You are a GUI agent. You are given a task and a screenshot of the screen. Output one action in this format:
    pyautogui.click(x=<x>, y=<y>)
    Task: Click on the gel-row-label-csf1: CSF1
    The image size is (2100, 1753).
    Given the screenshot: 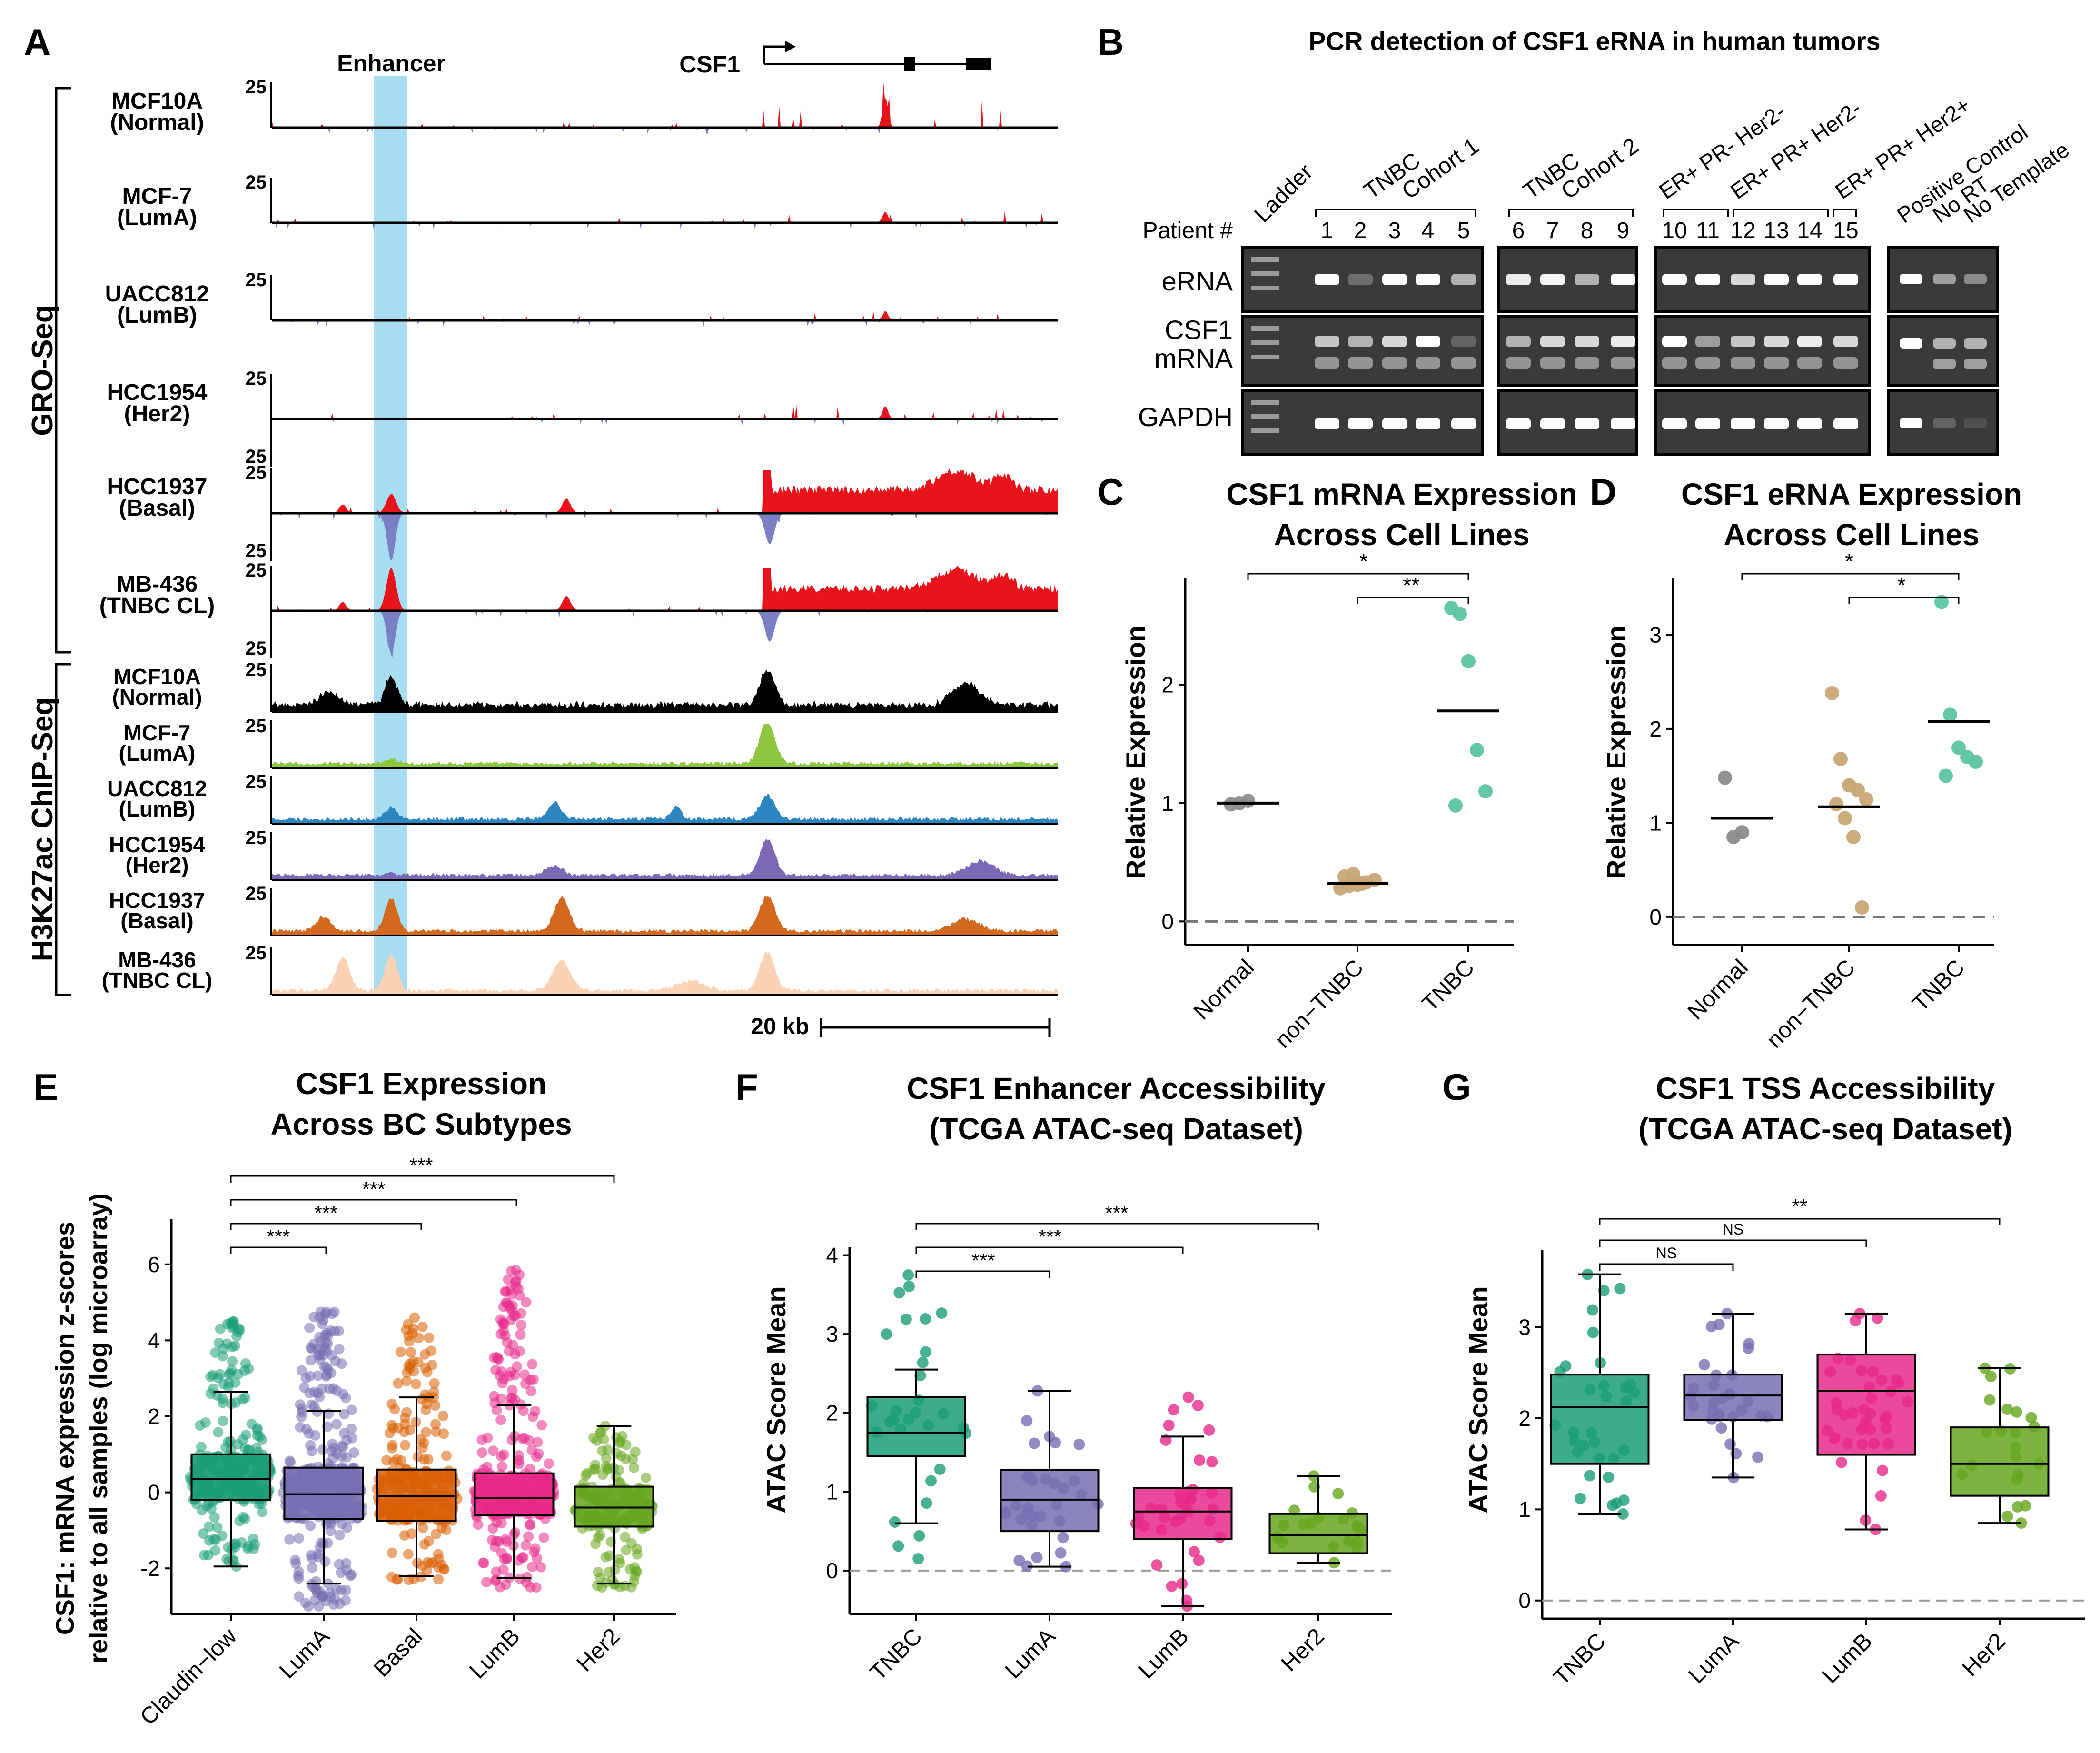 What is the action you would take?
    pyautogui.click(x=1199, y=330)
    